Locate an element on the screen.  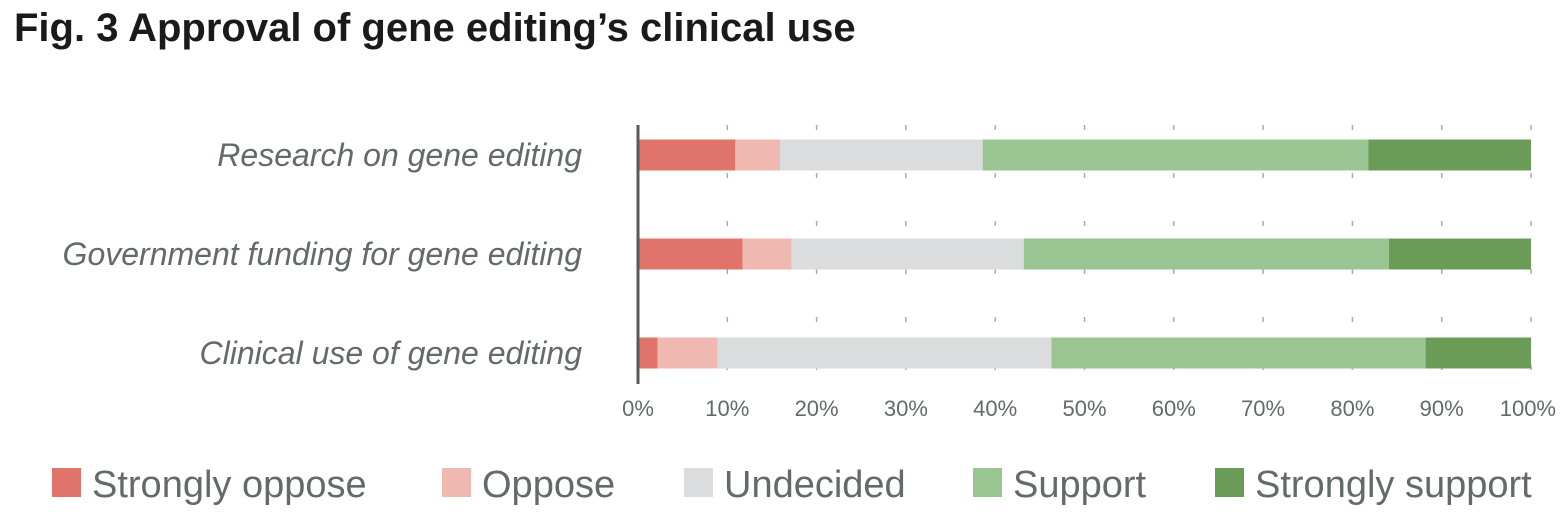
legend-item: Strongly oppose is located at coordinates (209, 485).